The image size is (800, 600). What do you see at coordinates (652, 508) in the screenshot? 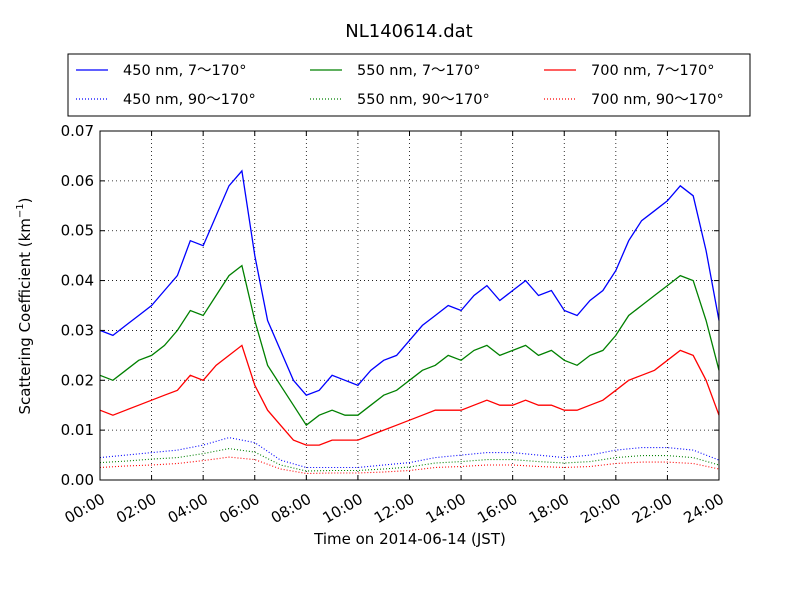
I see `x-tick-label: 22:00` at bounding box center [652, 508].